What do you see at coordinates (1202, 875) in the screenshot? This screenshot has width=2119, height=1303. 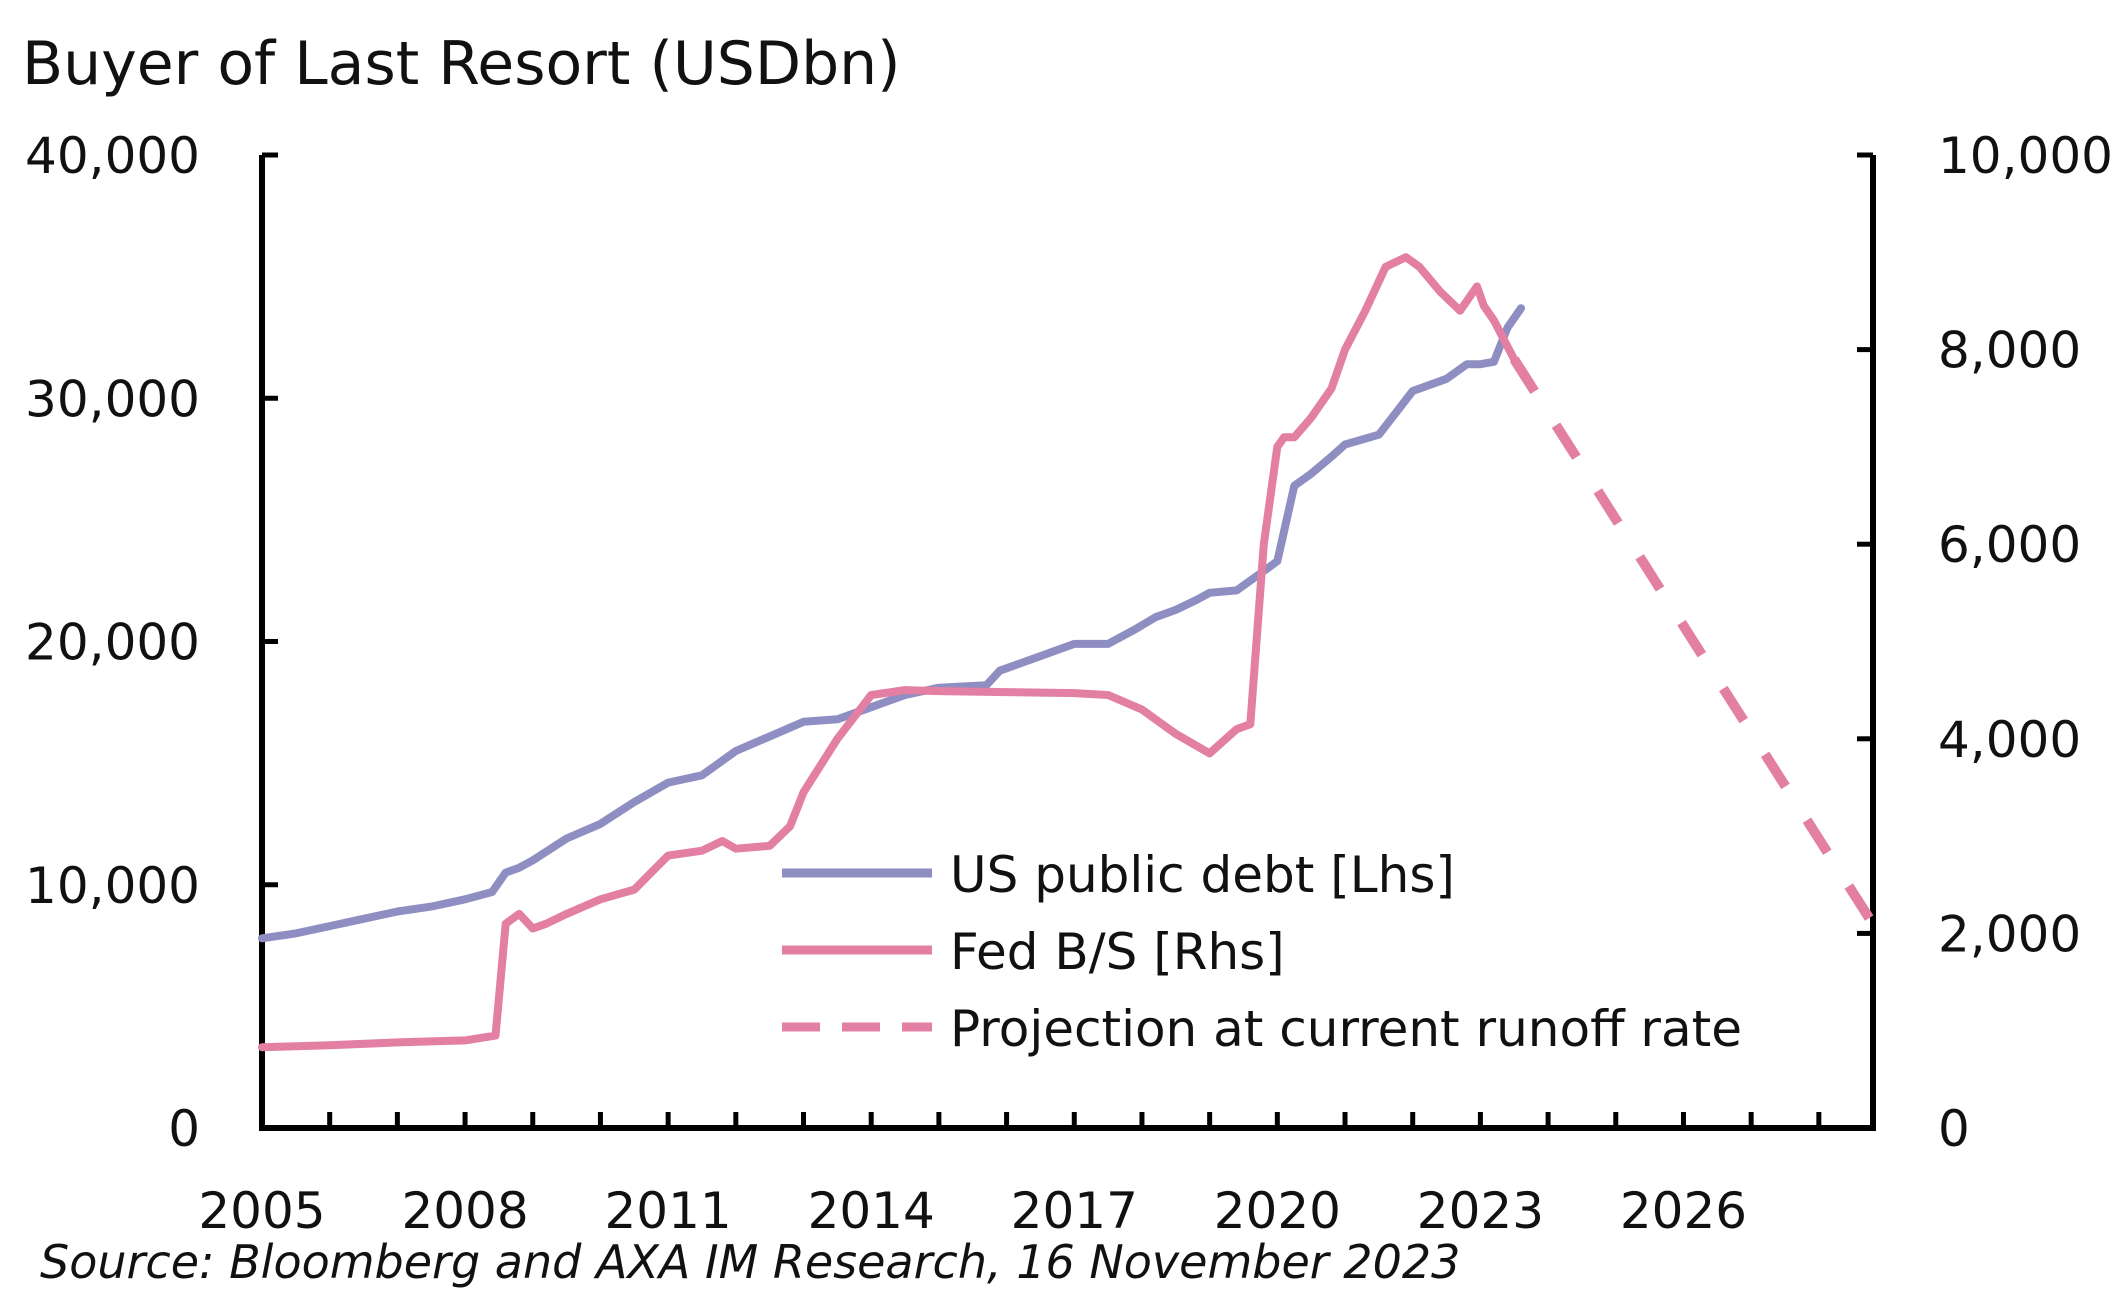 I see `legend-label-debt: US public debt [Lhs]` at bounding box center [1202, 875].